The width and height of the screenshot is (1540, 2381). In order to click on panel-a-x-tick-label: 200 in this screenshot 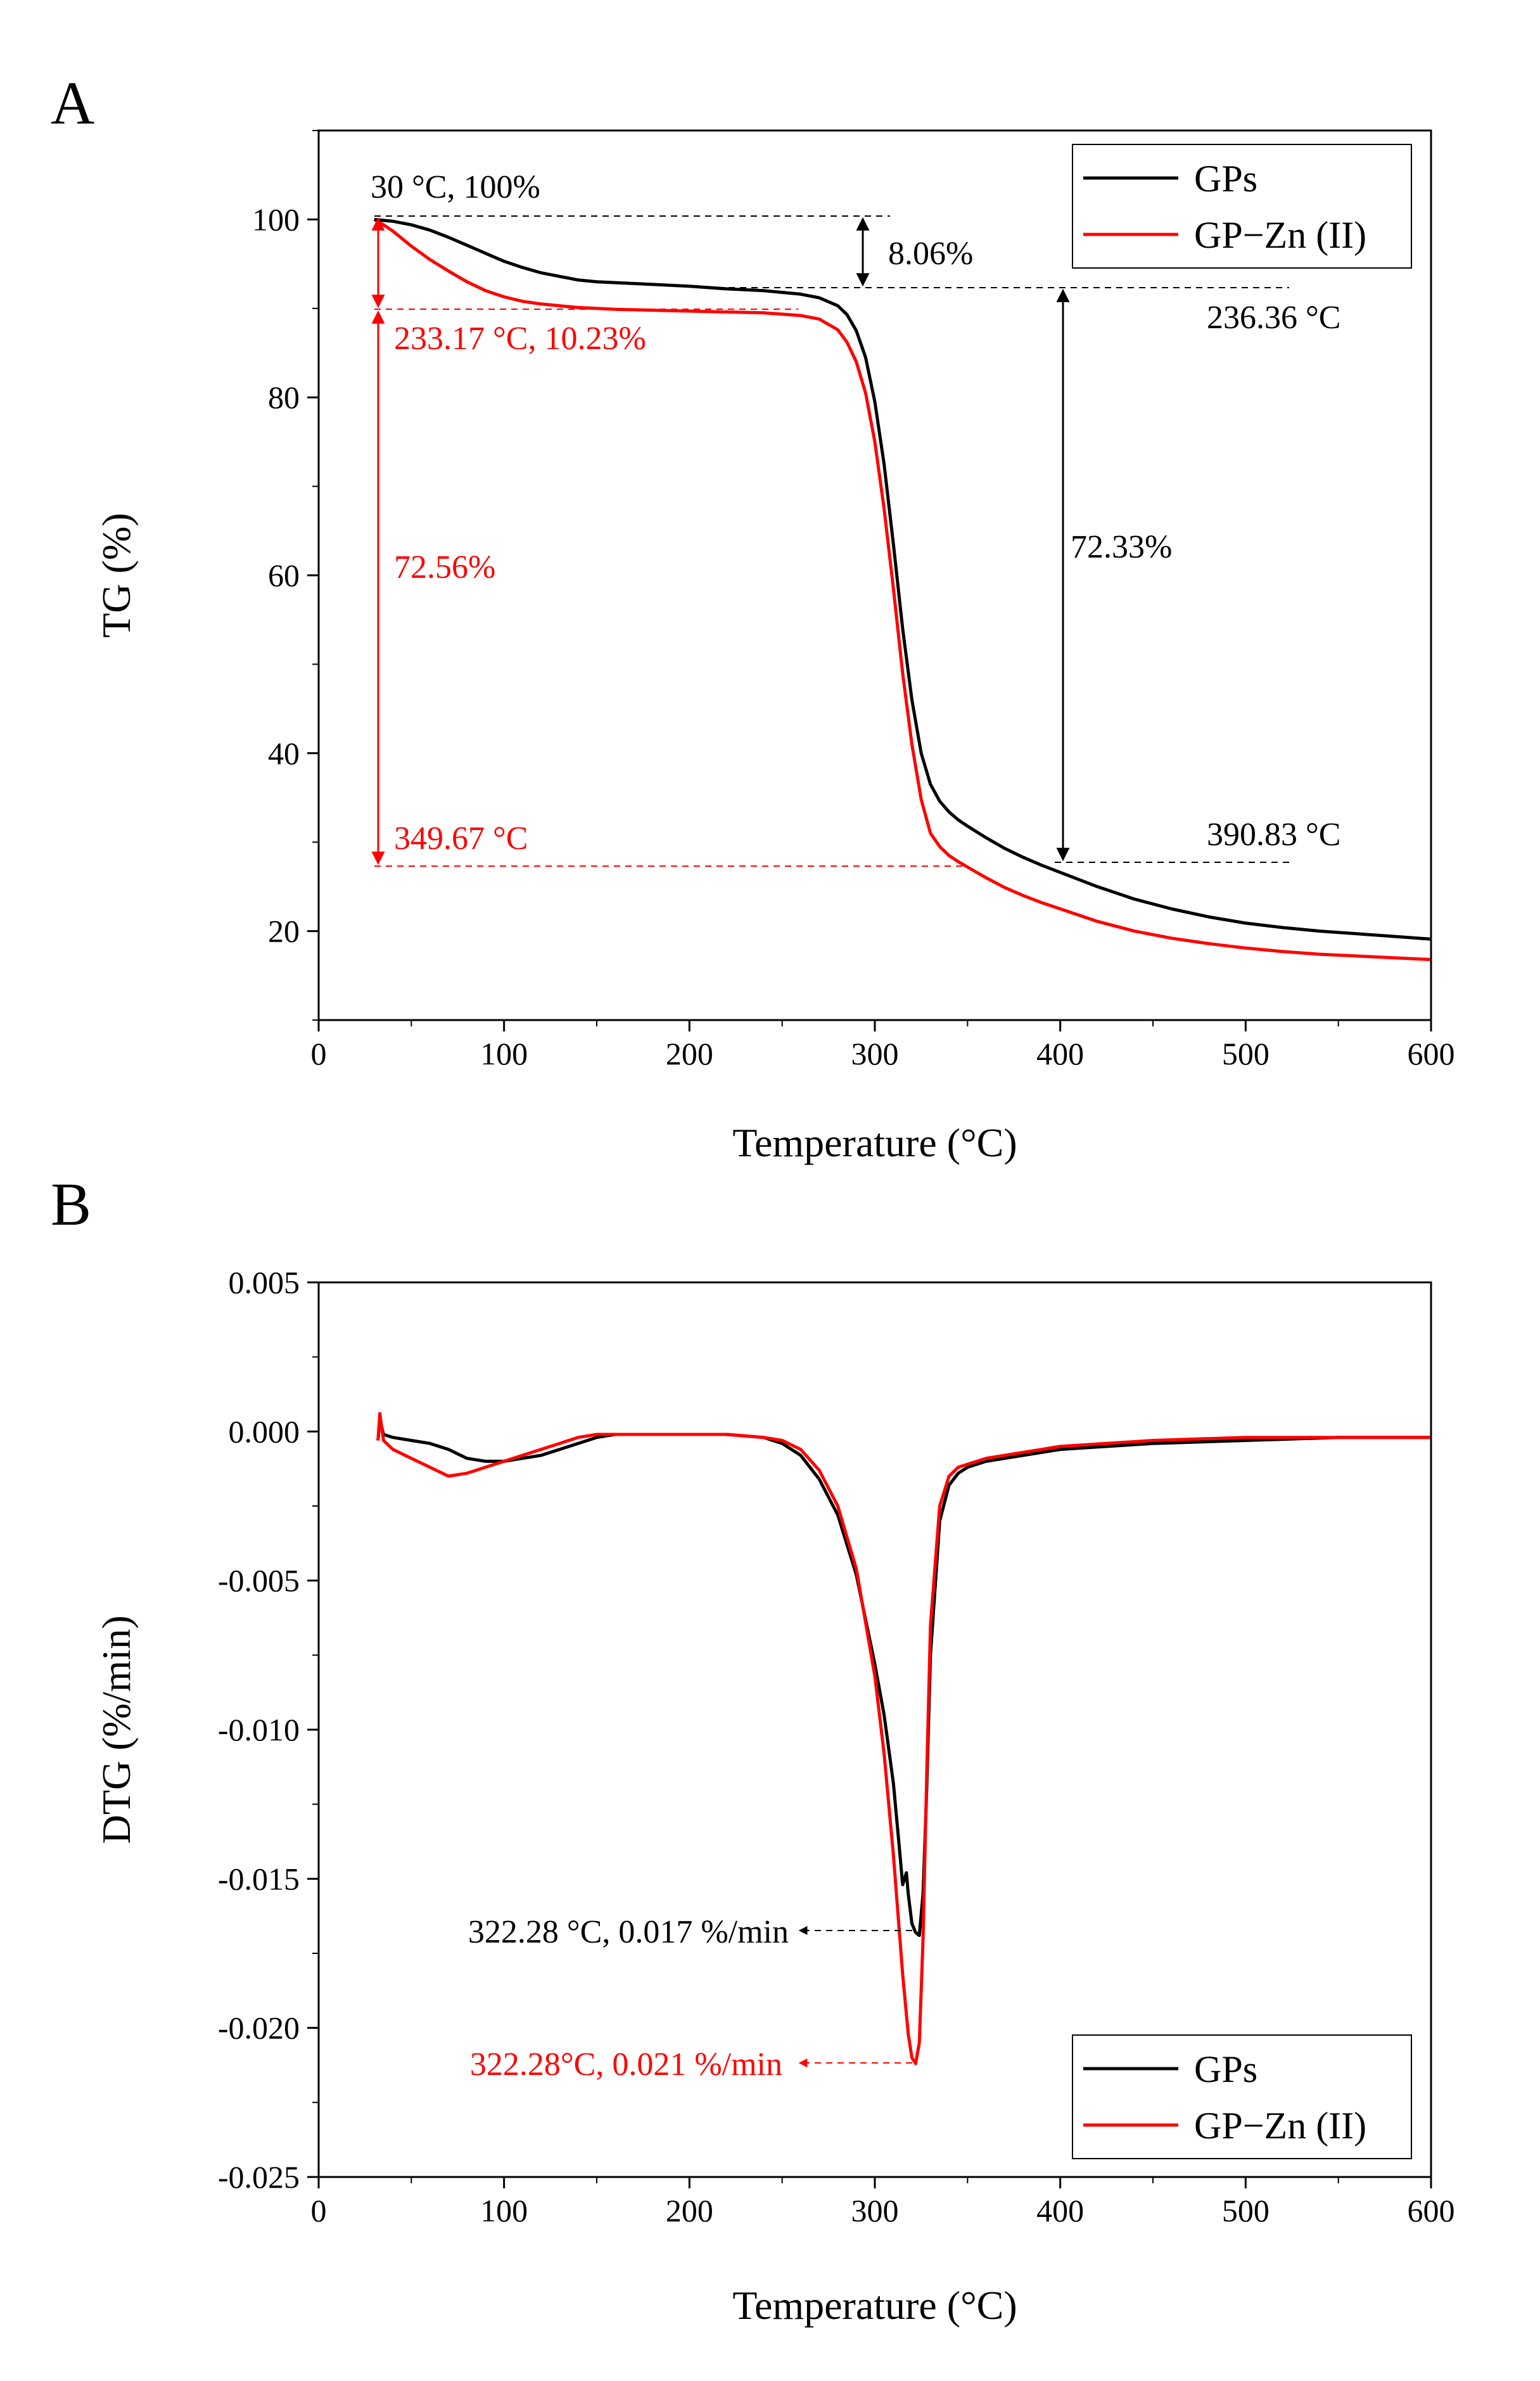, I will do `click(689, 1054)`.